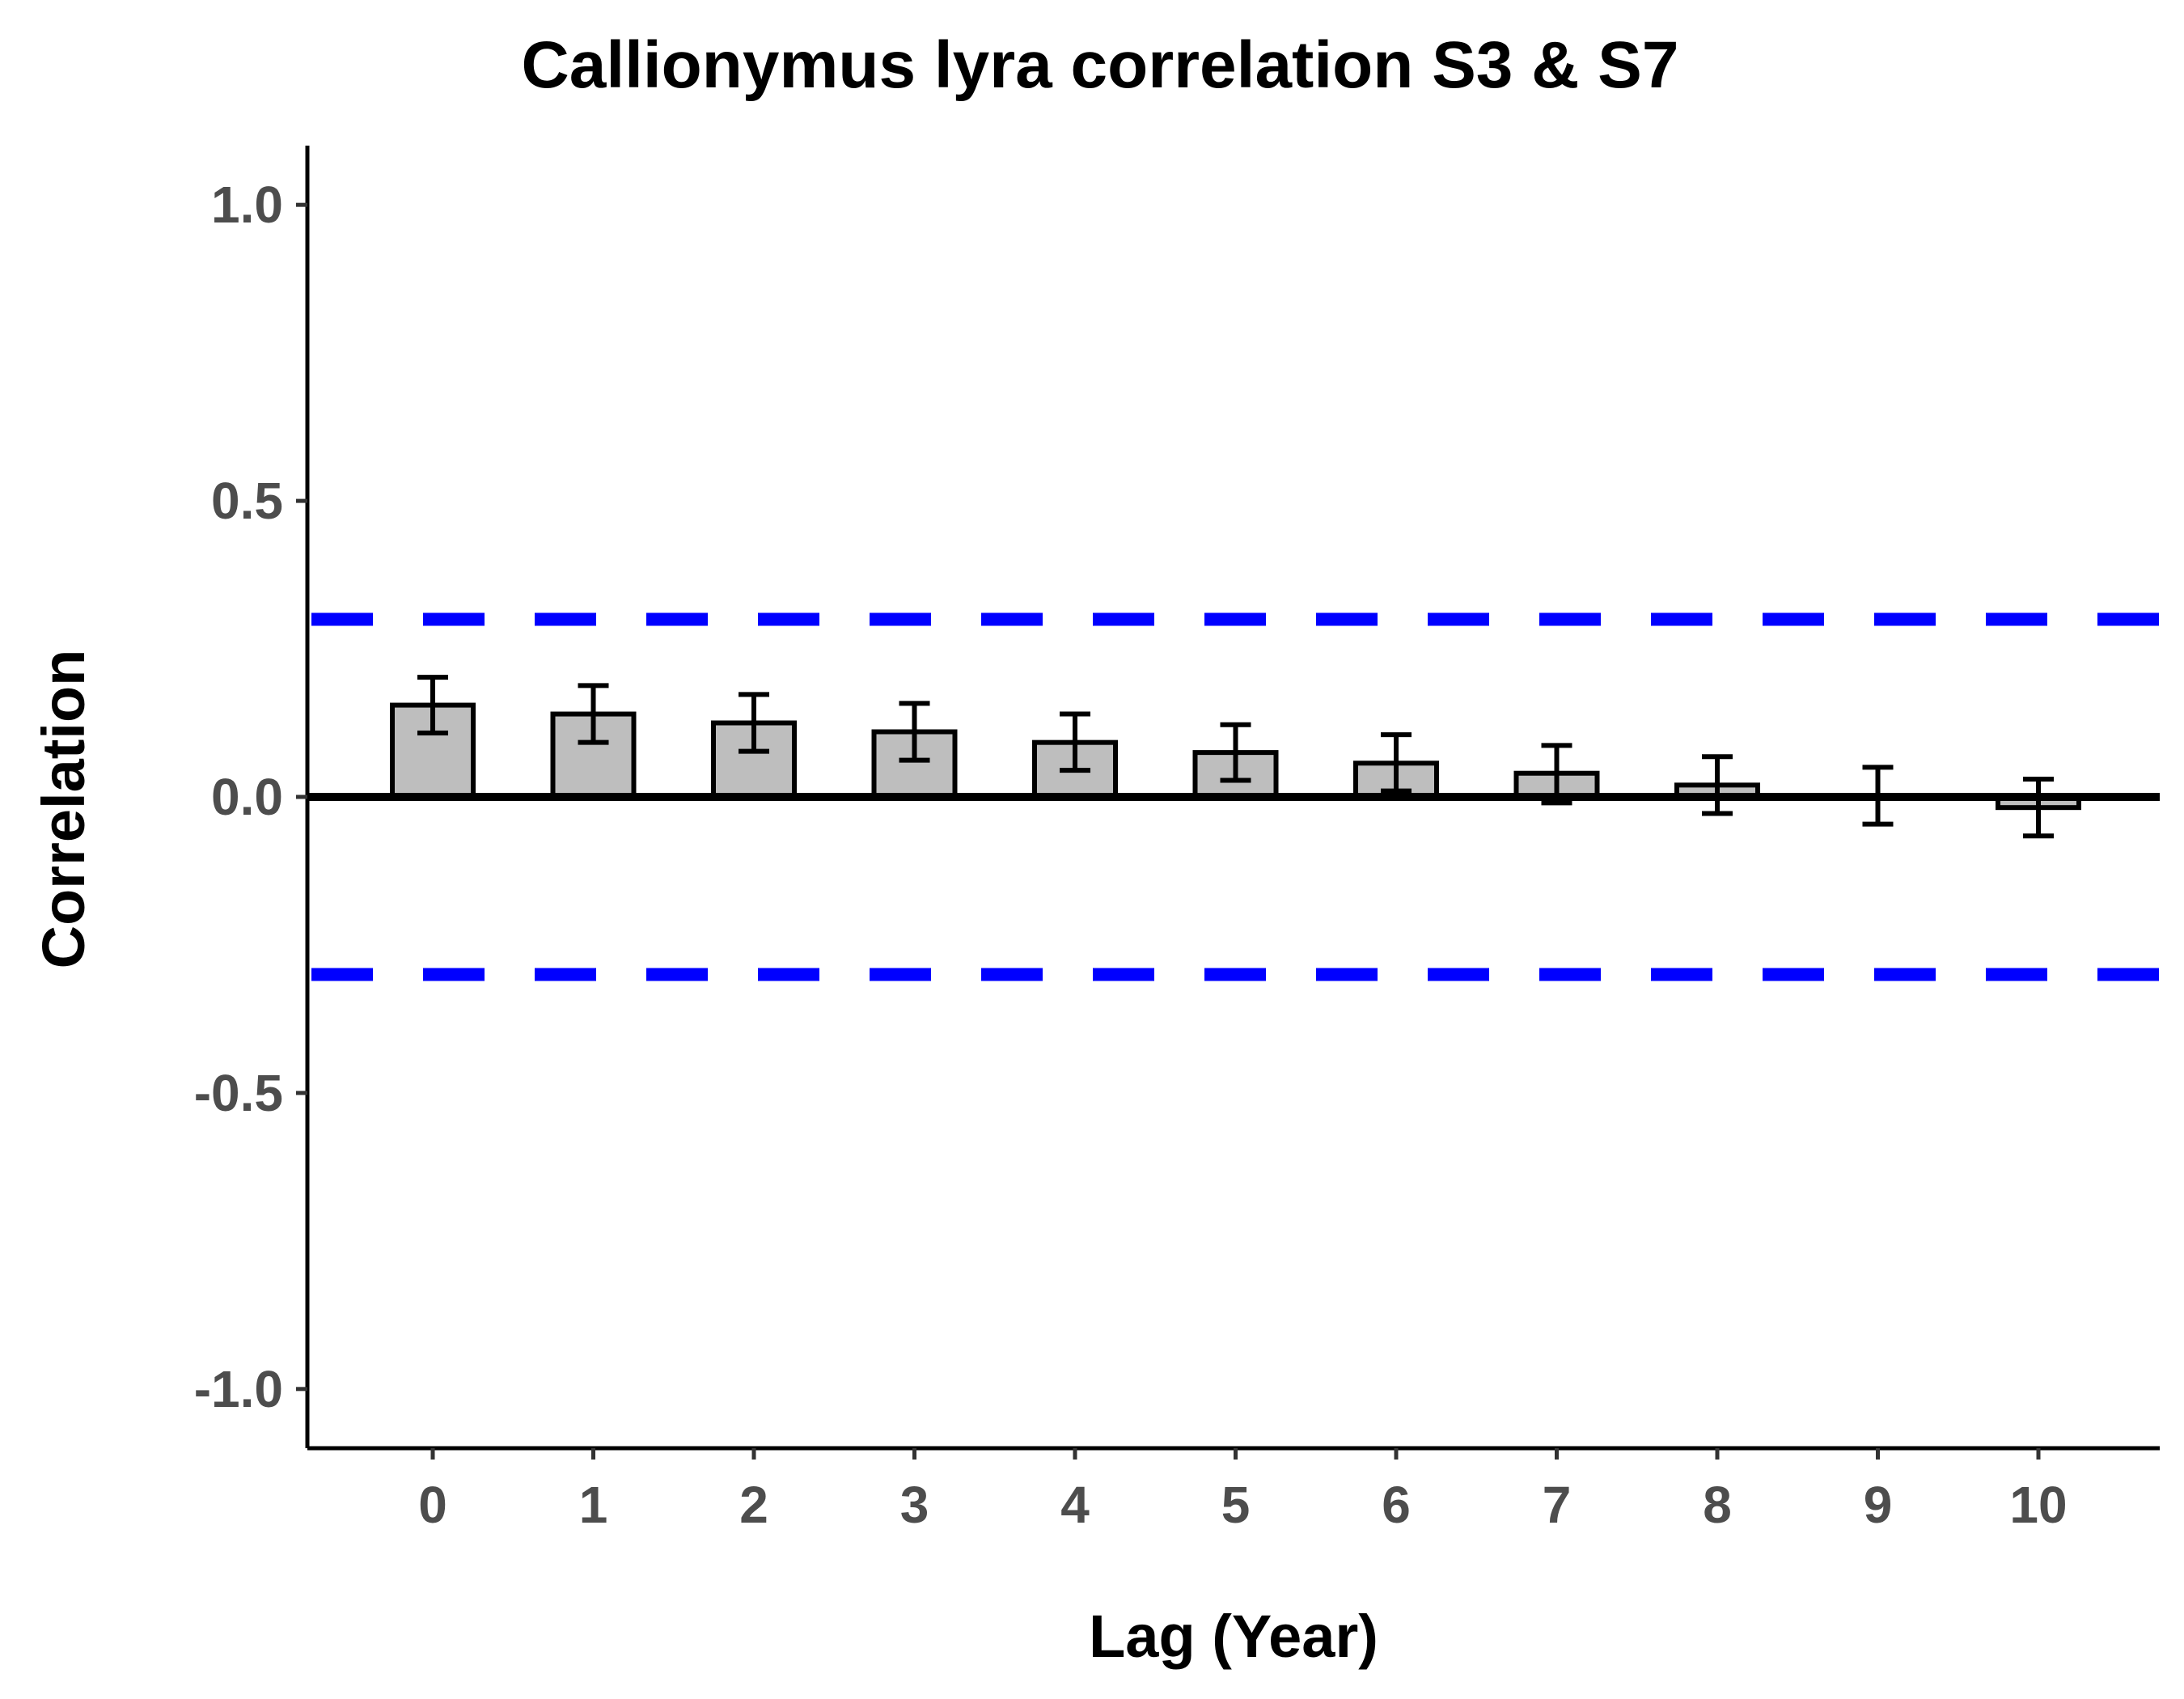 This screenshot has height=1699, width=2184. Describe the element at coordinates (239, 1389) in the screenshot. I see `y-tick-label: -1.0` at that location.